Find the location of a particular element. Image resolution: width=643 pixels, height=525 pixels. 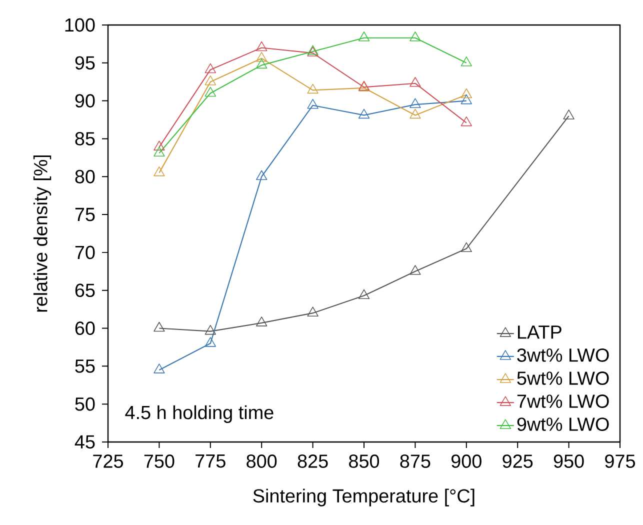

x-tick-label: 750 is located at coordinates (159, 461).